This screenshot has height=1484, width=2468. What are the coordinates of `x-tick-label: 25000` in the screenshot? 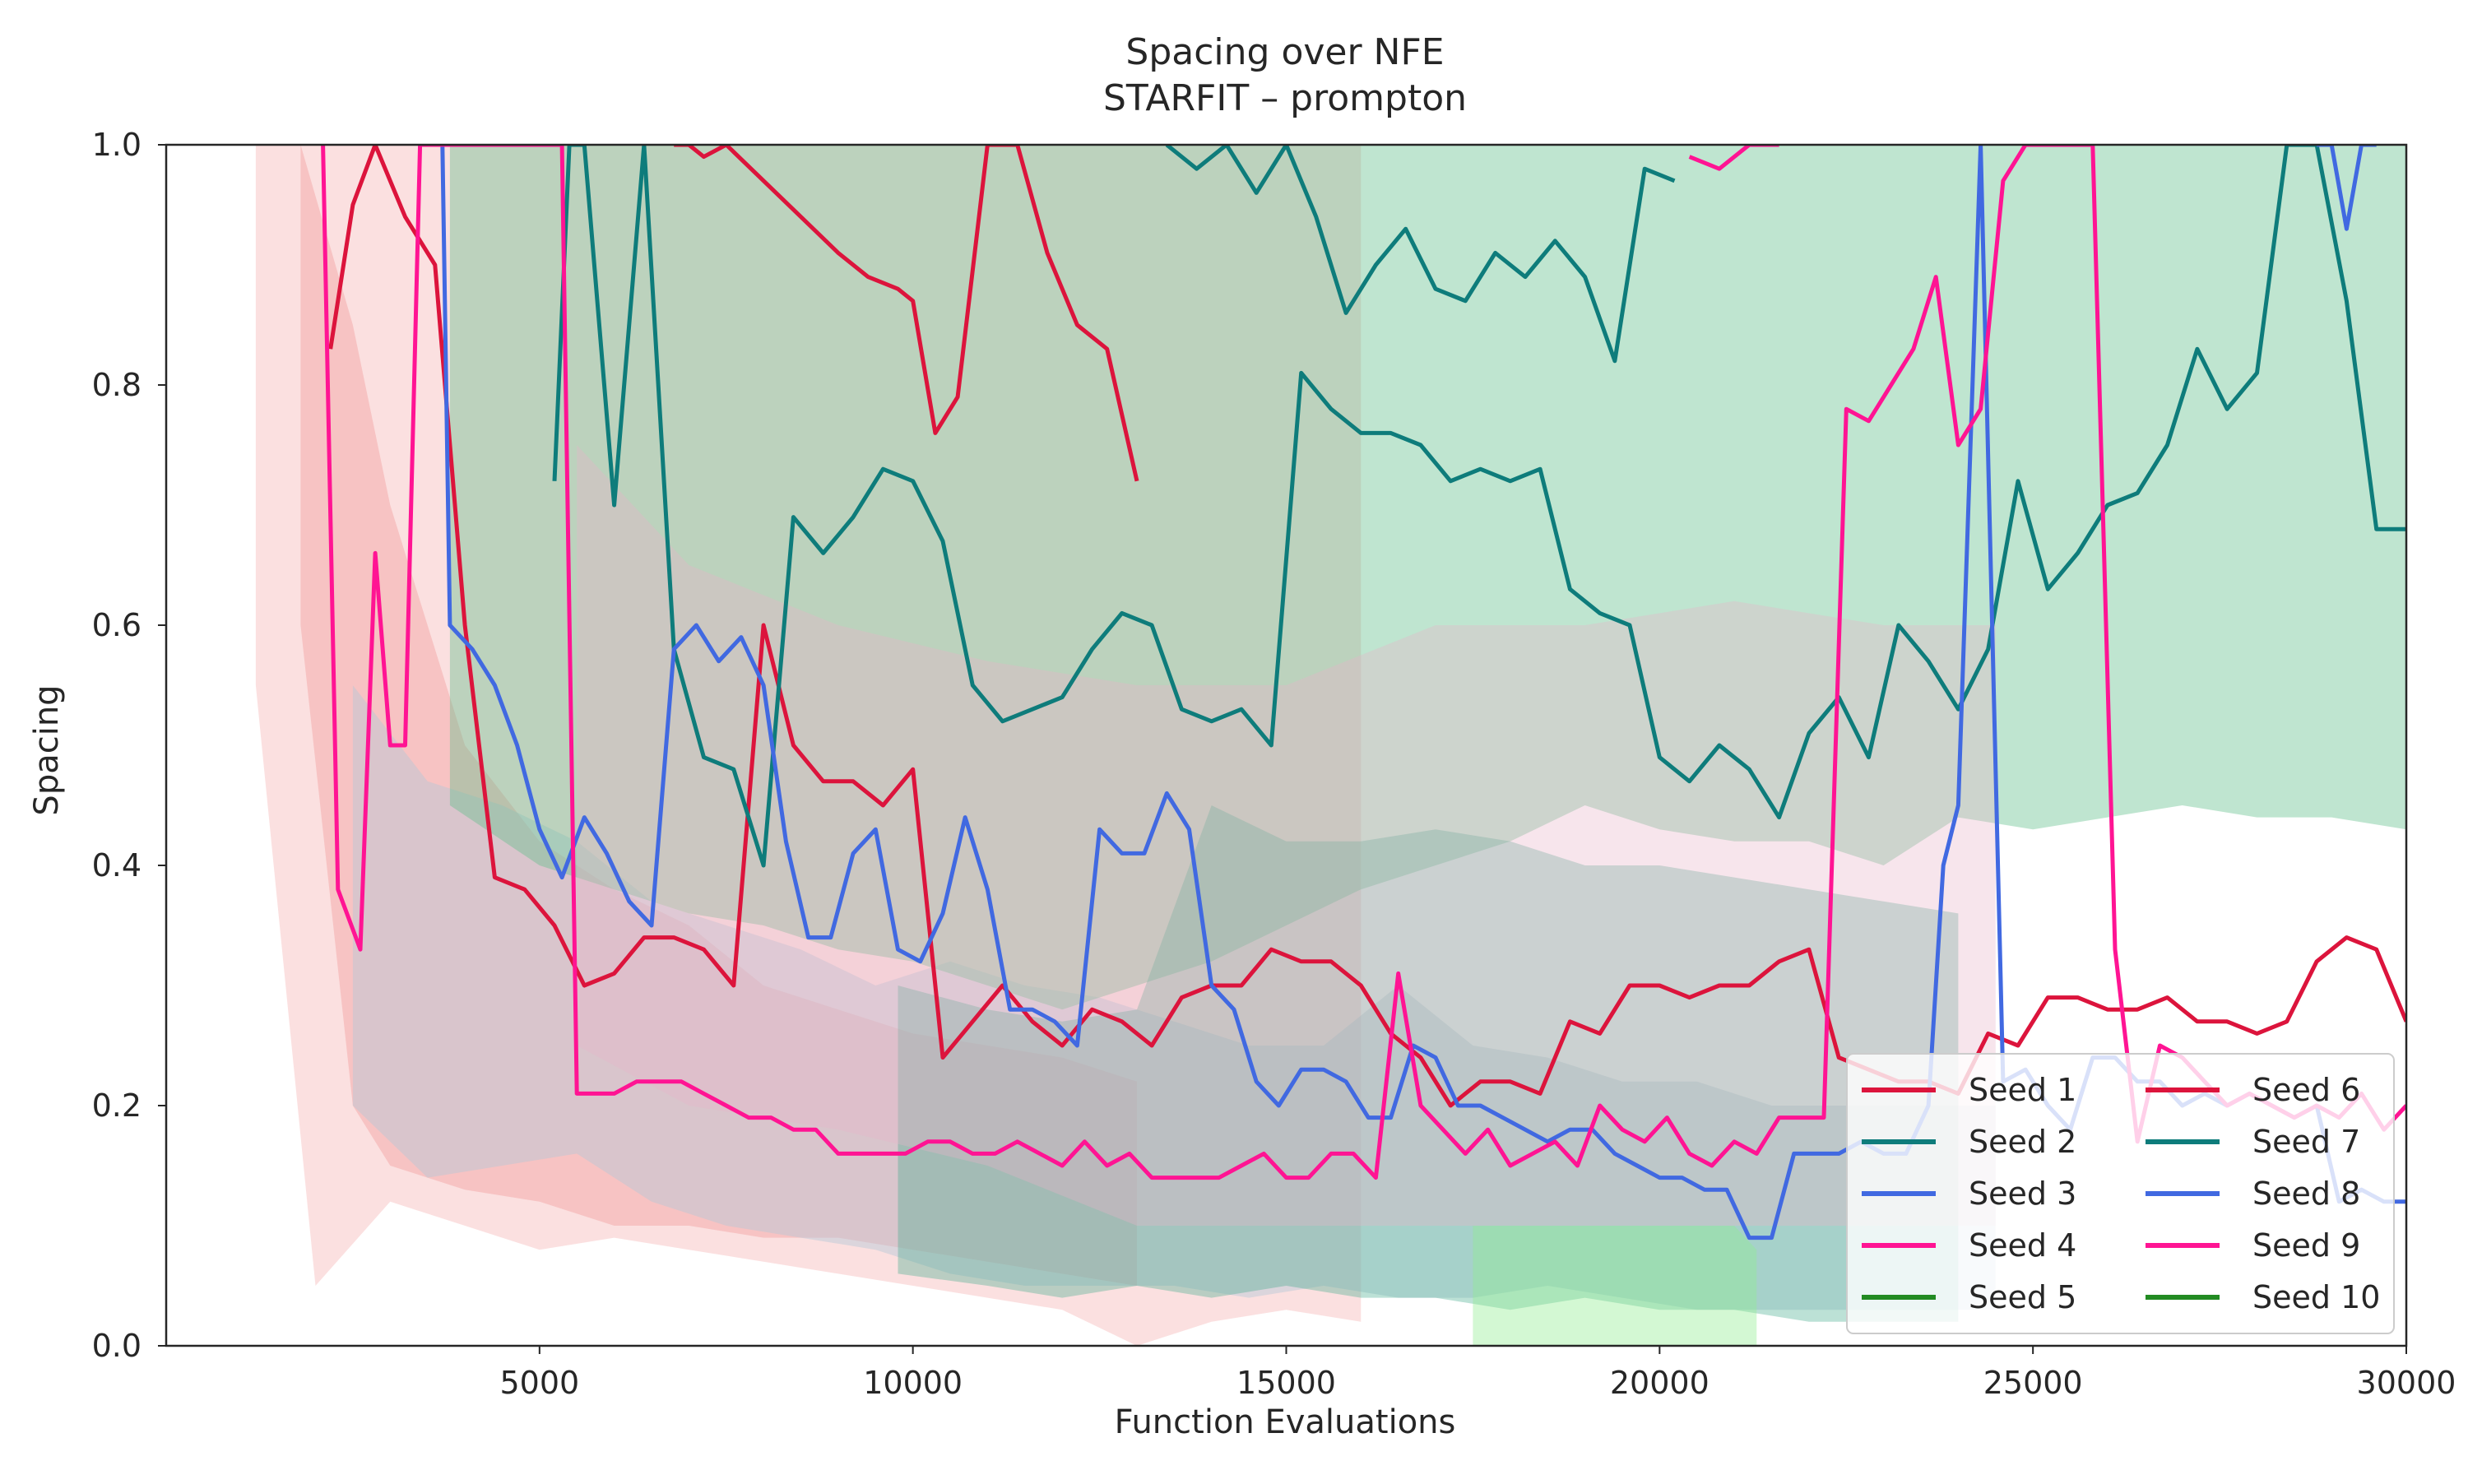 It's located at (2033, 1383).